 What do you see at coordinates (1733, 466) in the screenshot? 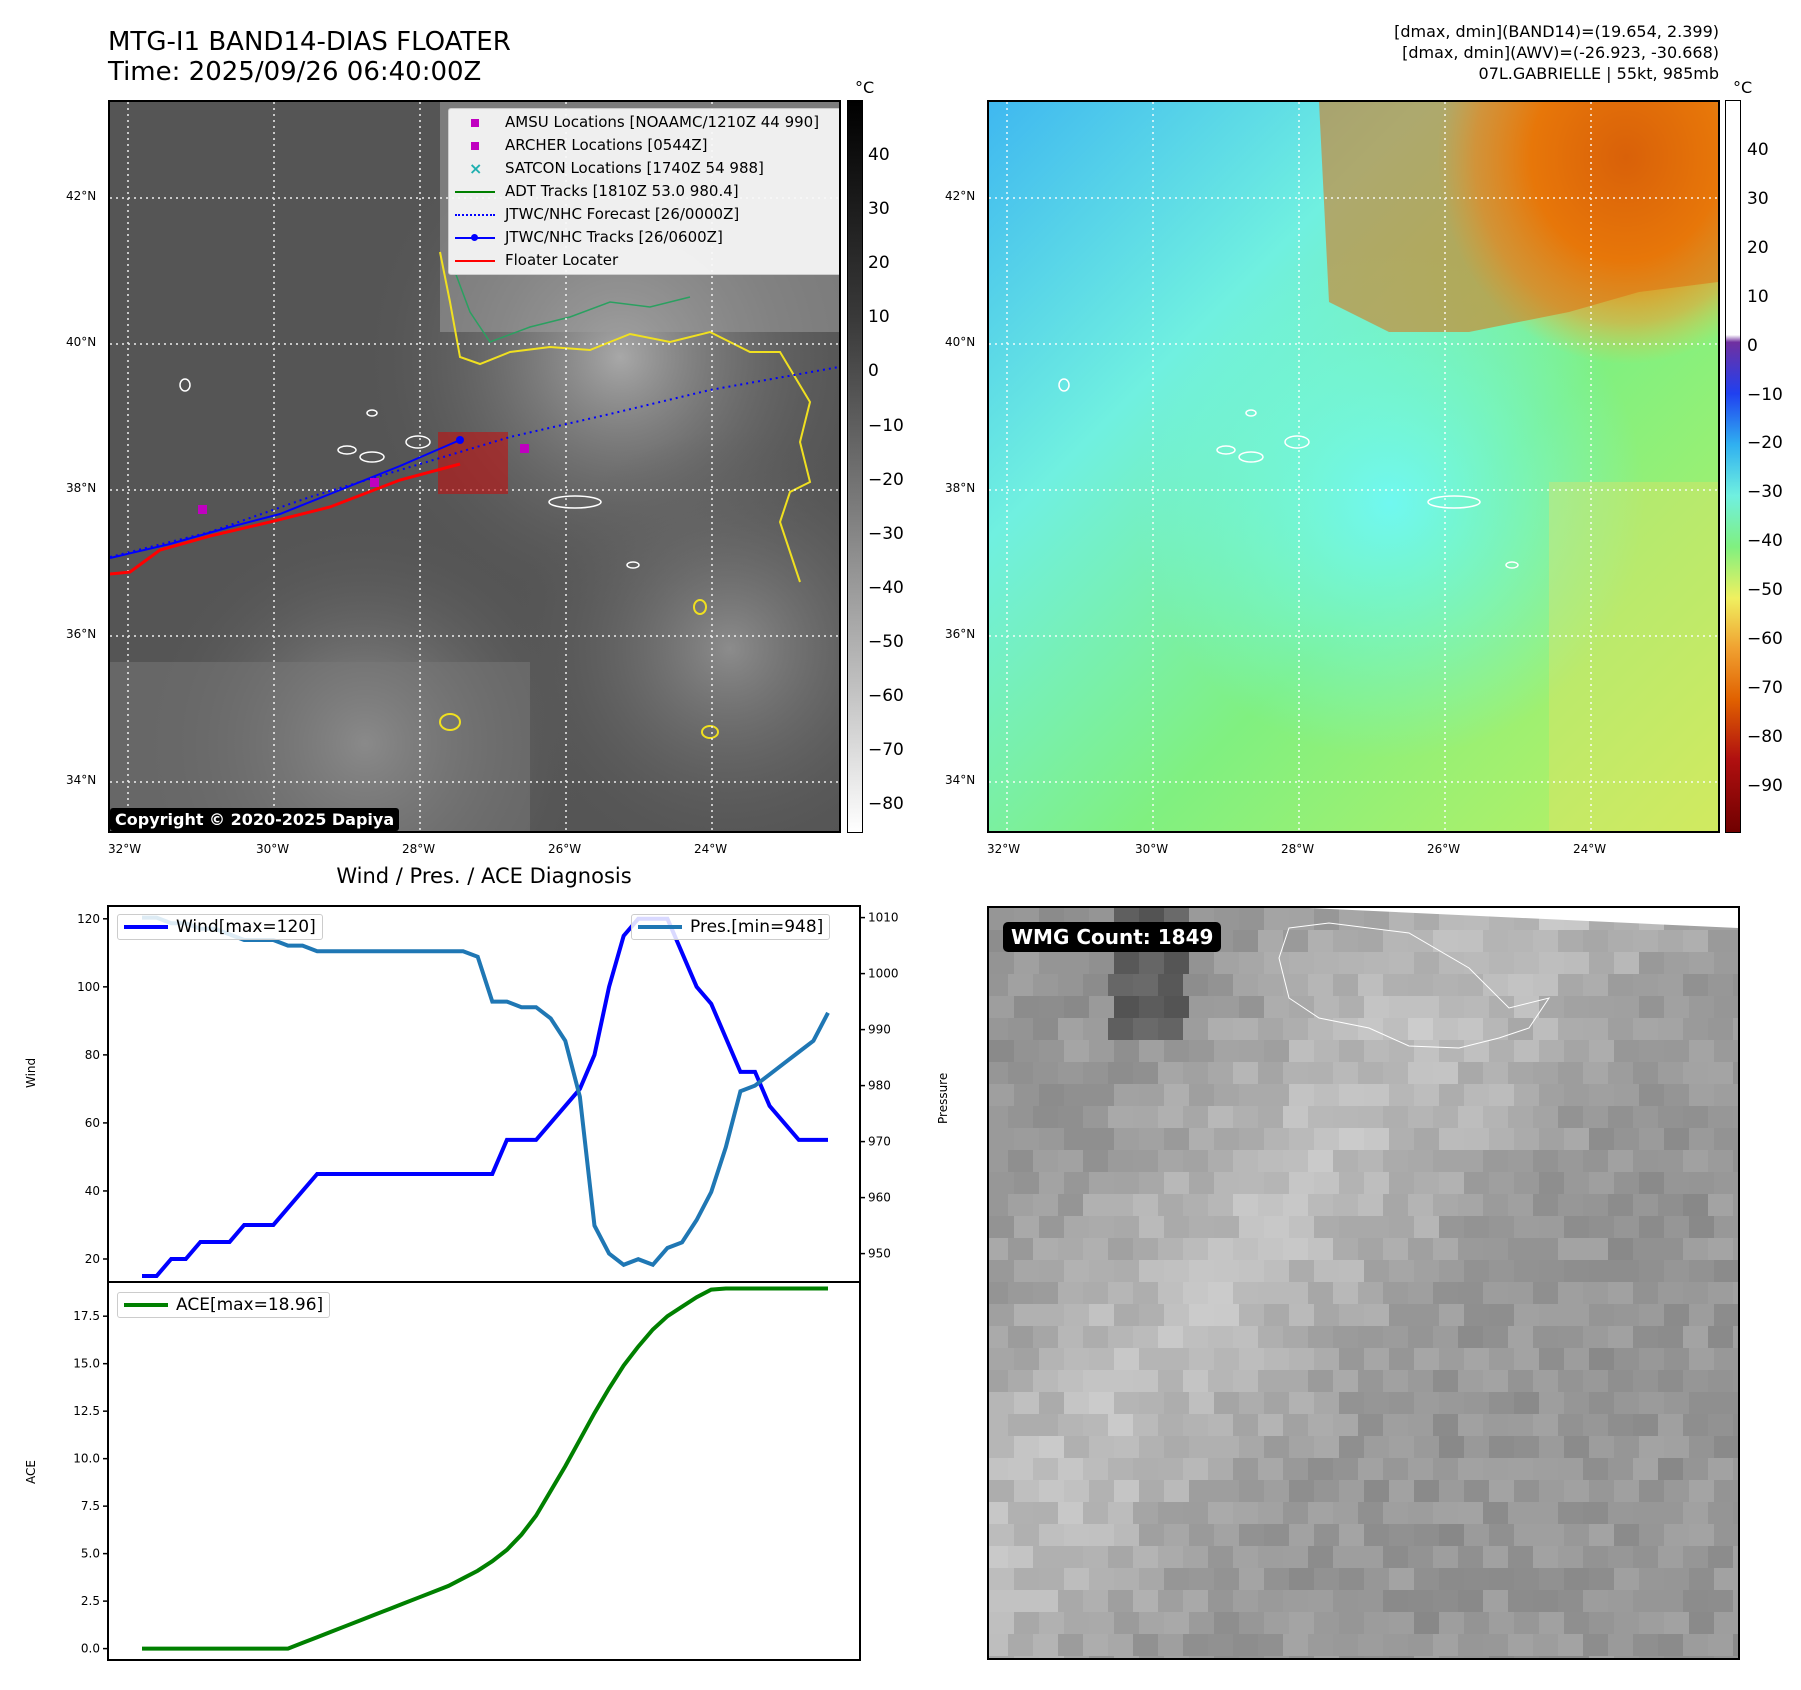
I see `awv-colorbar` at bounding box center [1733, 466].